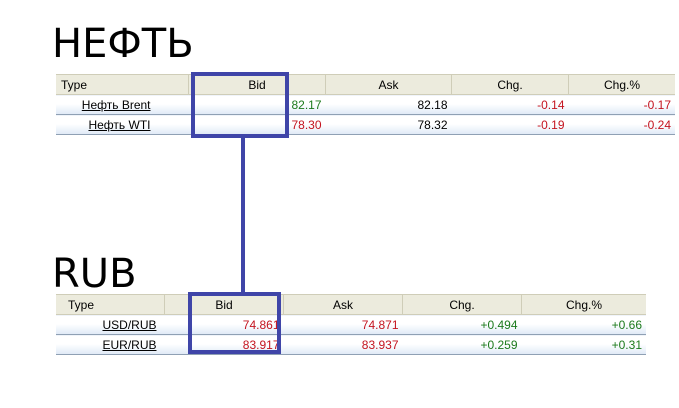 The image size is (679, 408). I want to click on ask-value: 78.32, so click(388, 124).